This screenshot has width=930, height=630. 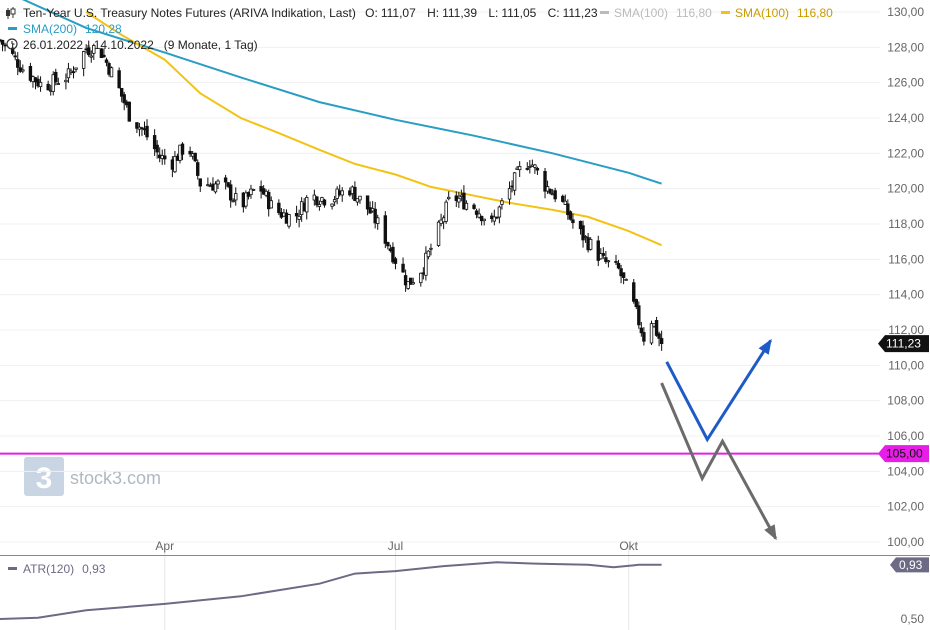 I want to click on projection-up-arrow, so click(x=718, y=391).